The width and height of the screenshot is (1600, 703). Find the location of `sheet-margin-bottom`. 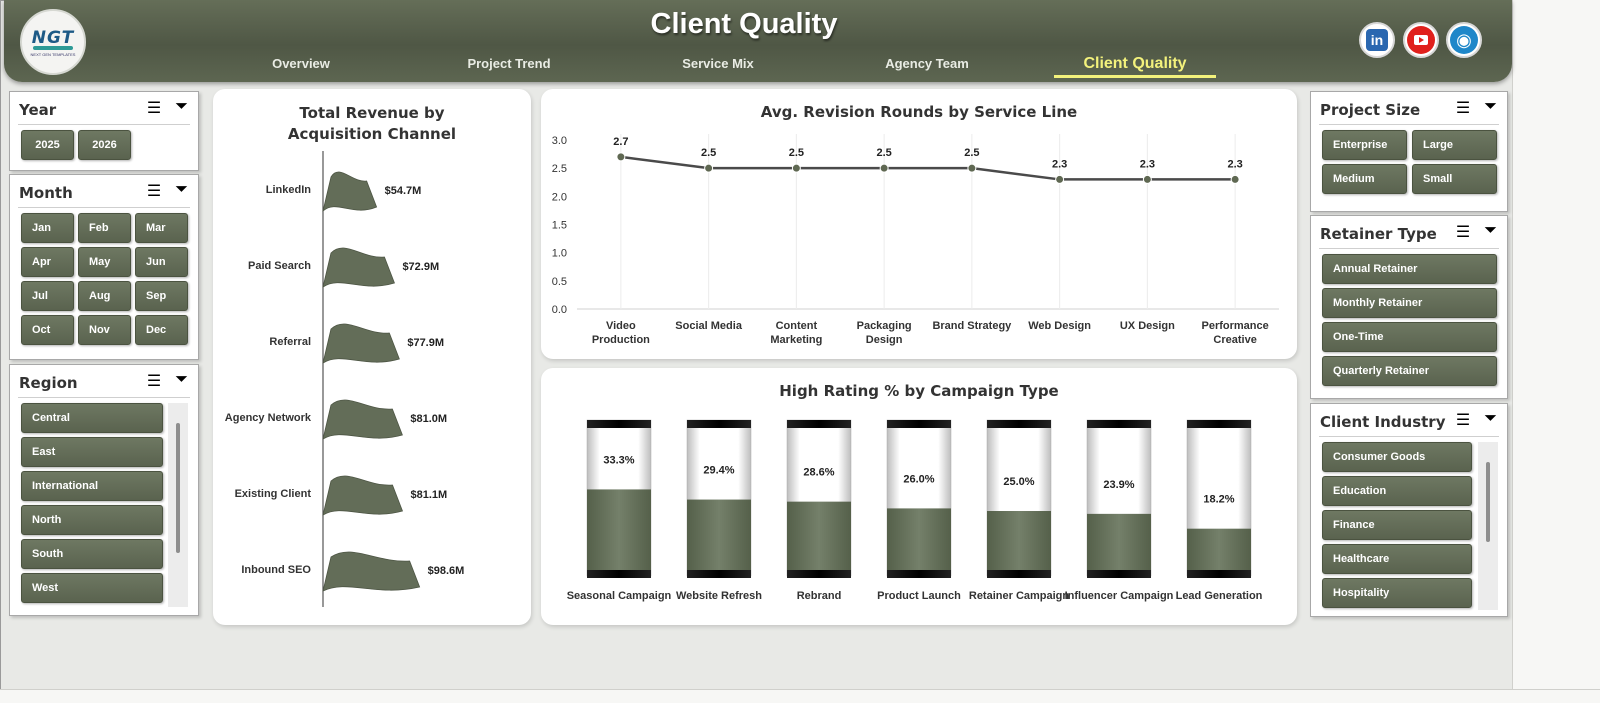

sheet-margin-bottom is located at coordinates (800, 696).